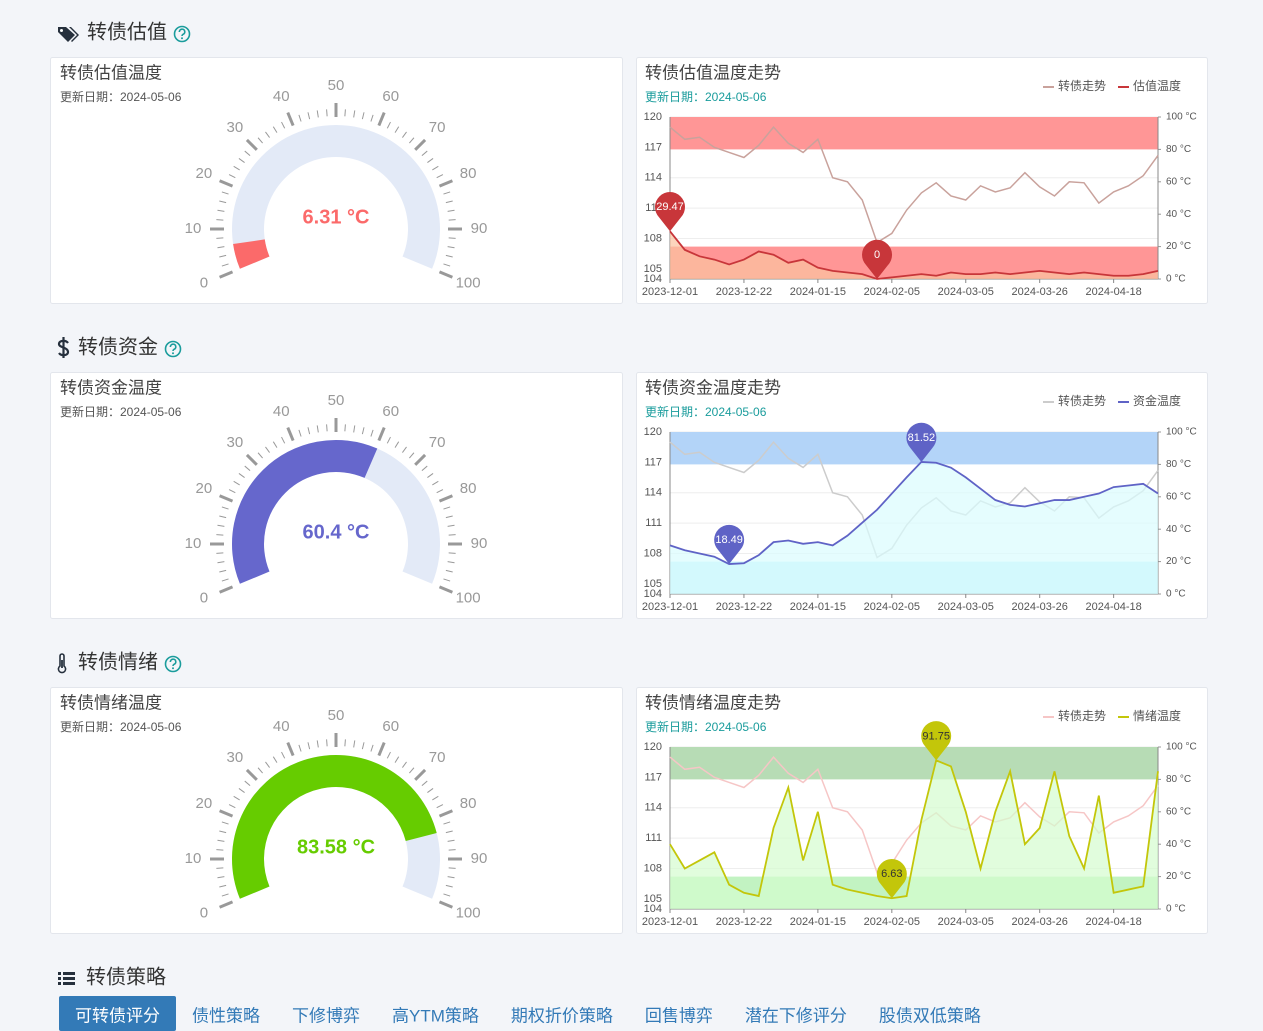 The image size is (1263, 1031). What do you see at coordinates (336, 532) in the screenshot?
I see `gauge-value-label: 60.4 °C` at bounding box center [336, 532].